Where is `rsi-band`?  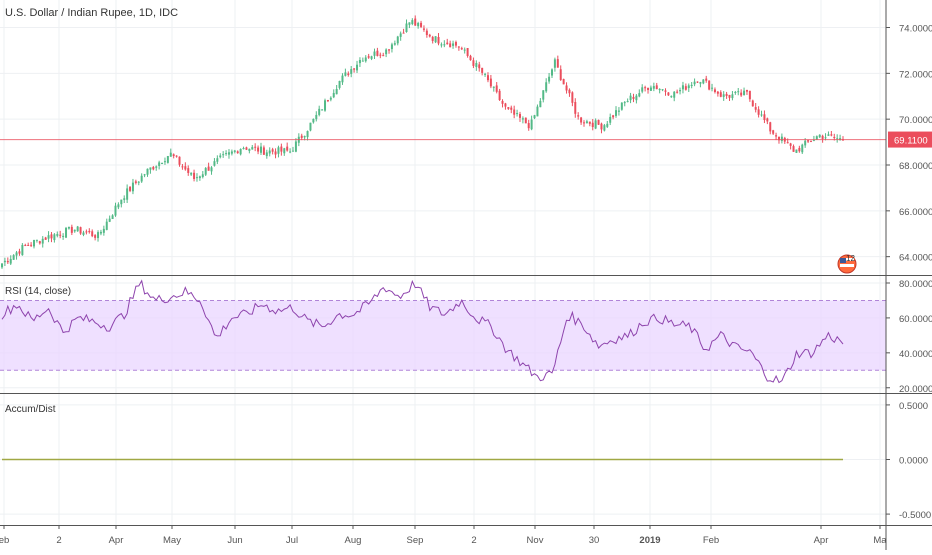
rsi-band is located at coordinates (443, 335).